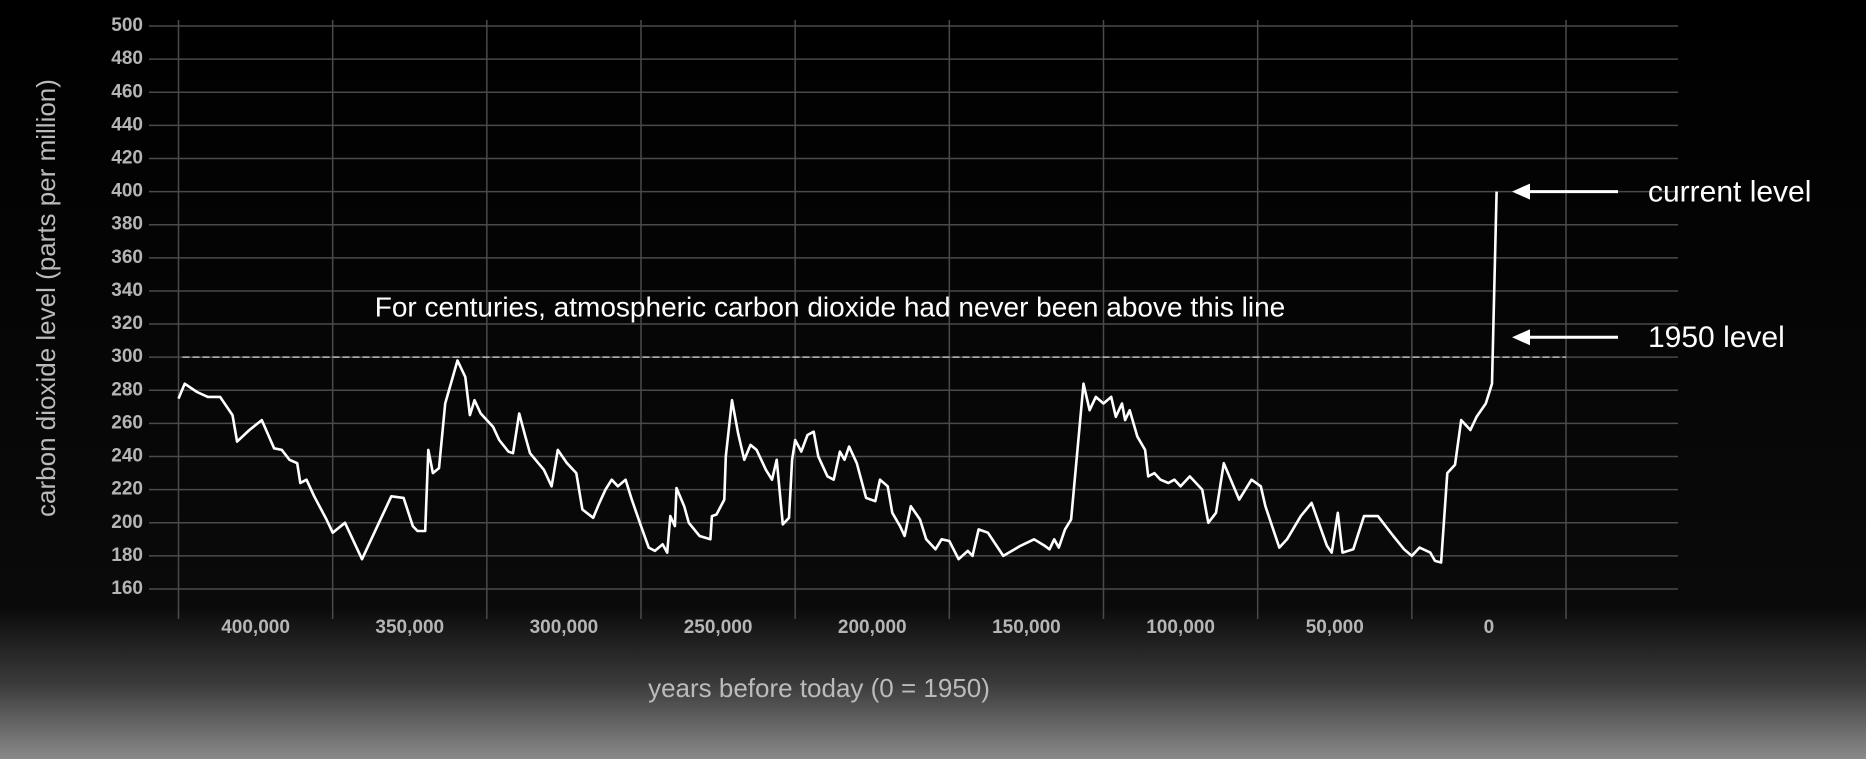  Describe the element at coordinates (127, 124) in the screenshot. I see `y-tick-label: 440` at that location.